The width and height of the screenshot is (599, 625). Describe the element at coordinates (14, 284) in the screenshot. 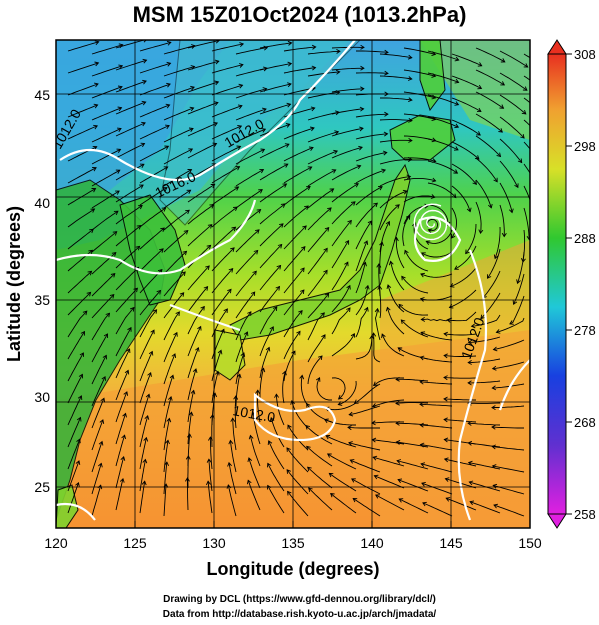

I see `y-axis-title: Latitude (degrees)` at that location.